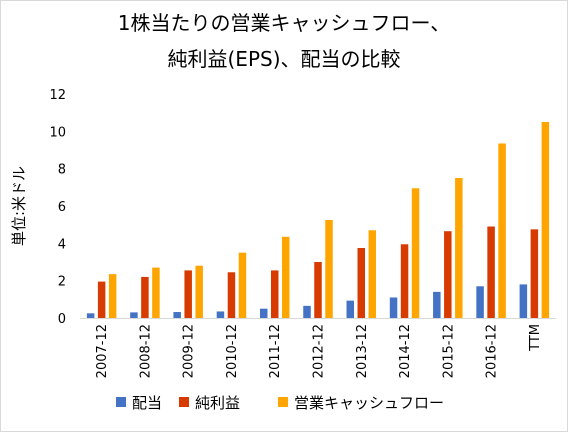 This screenshot has width=568, height=432. Describe the element at coordinates (362, 351) in the screenshot. I see `x-tick-label: 2013-12` at that location.